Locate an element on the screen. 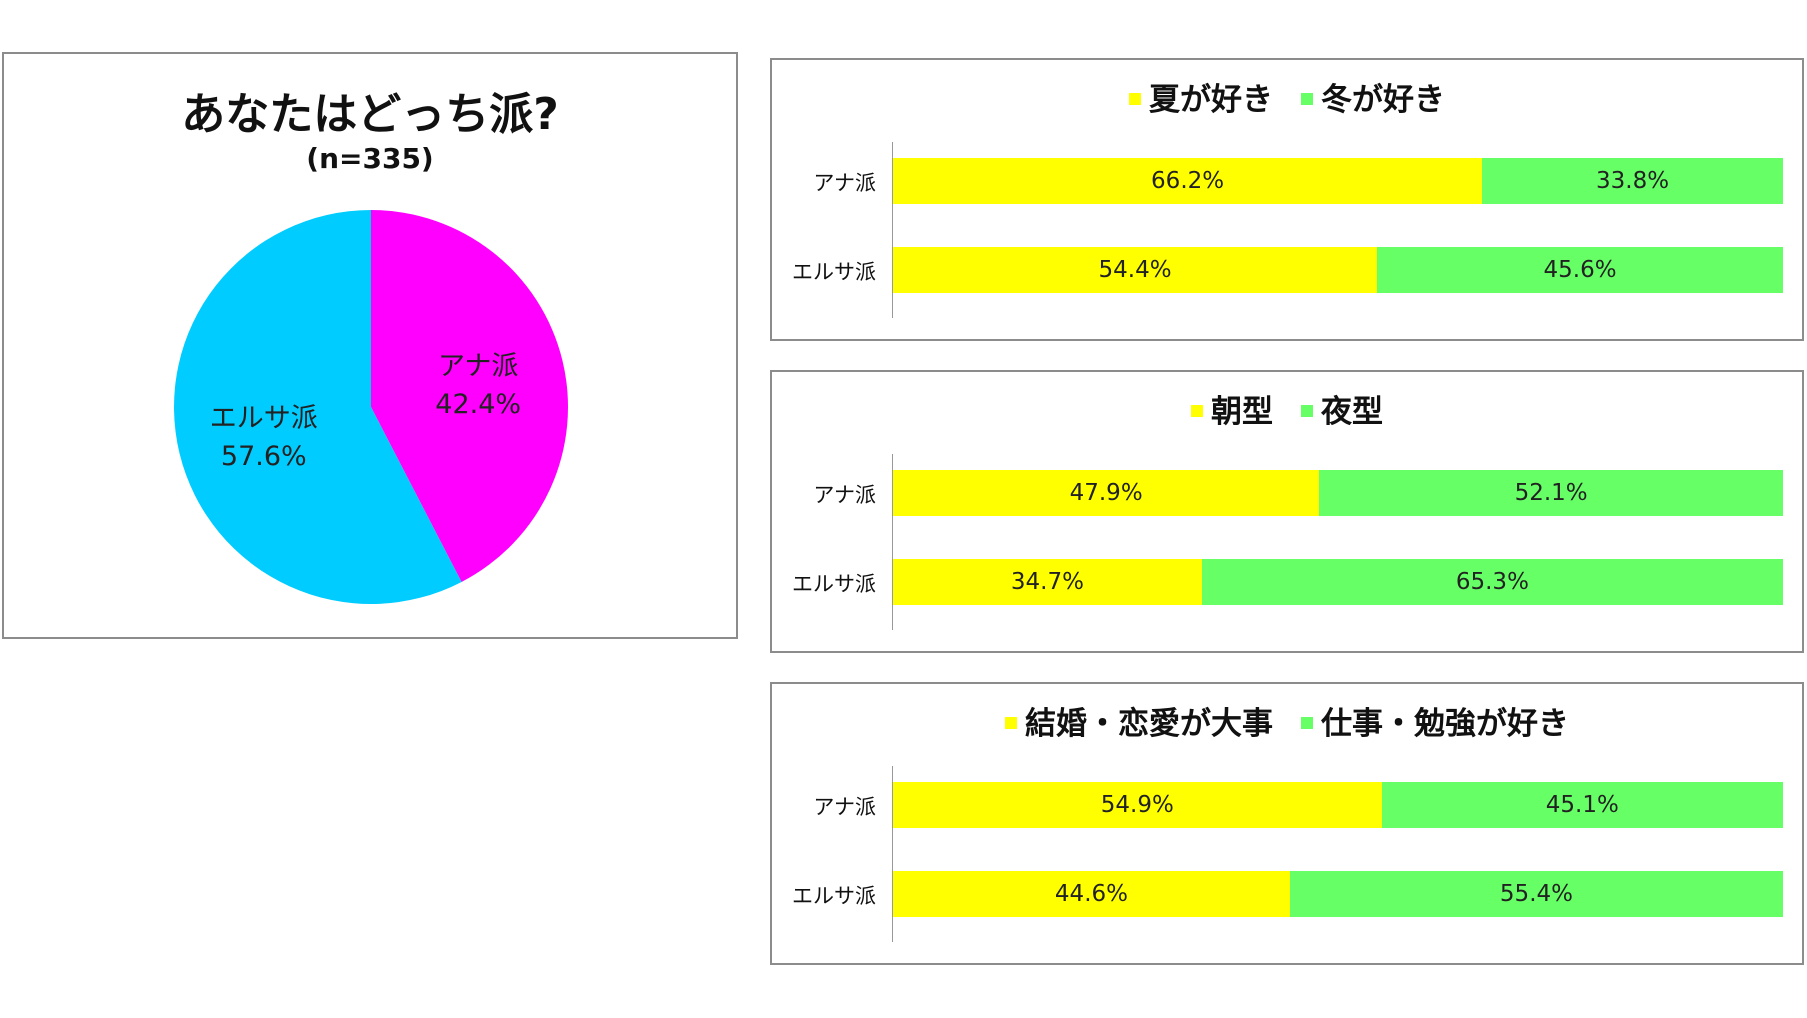 This screenshot has height=1018, width=1807. bar-segment: 45.1% is located at coordinates (1582, 805).